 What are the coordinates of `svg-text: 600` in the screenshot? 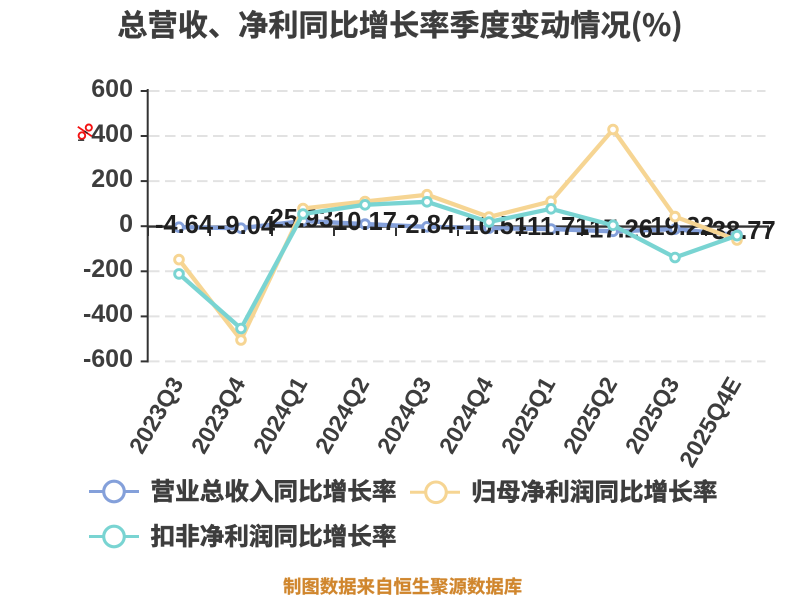 It's located at (112, 89).